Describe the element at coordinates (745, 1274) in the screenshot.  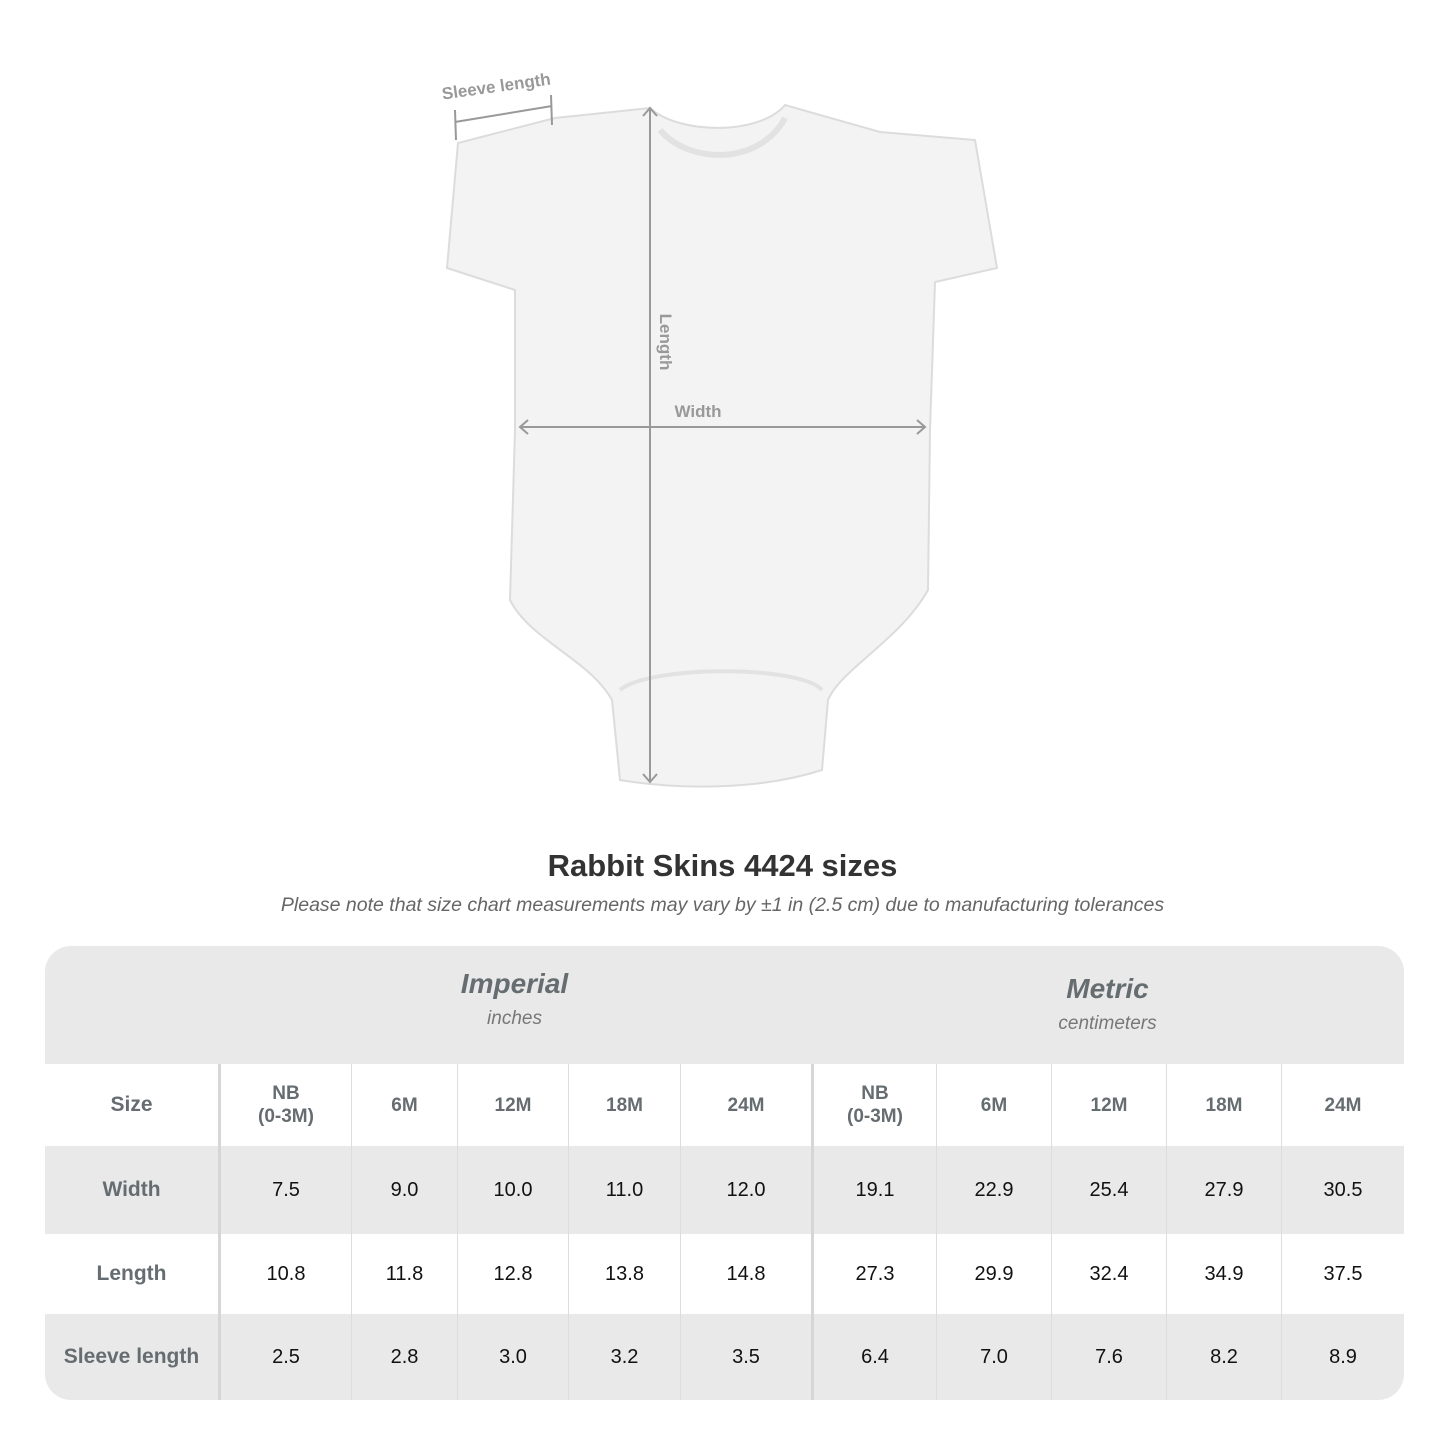
I see `measurement-value: 14.8` at that location.